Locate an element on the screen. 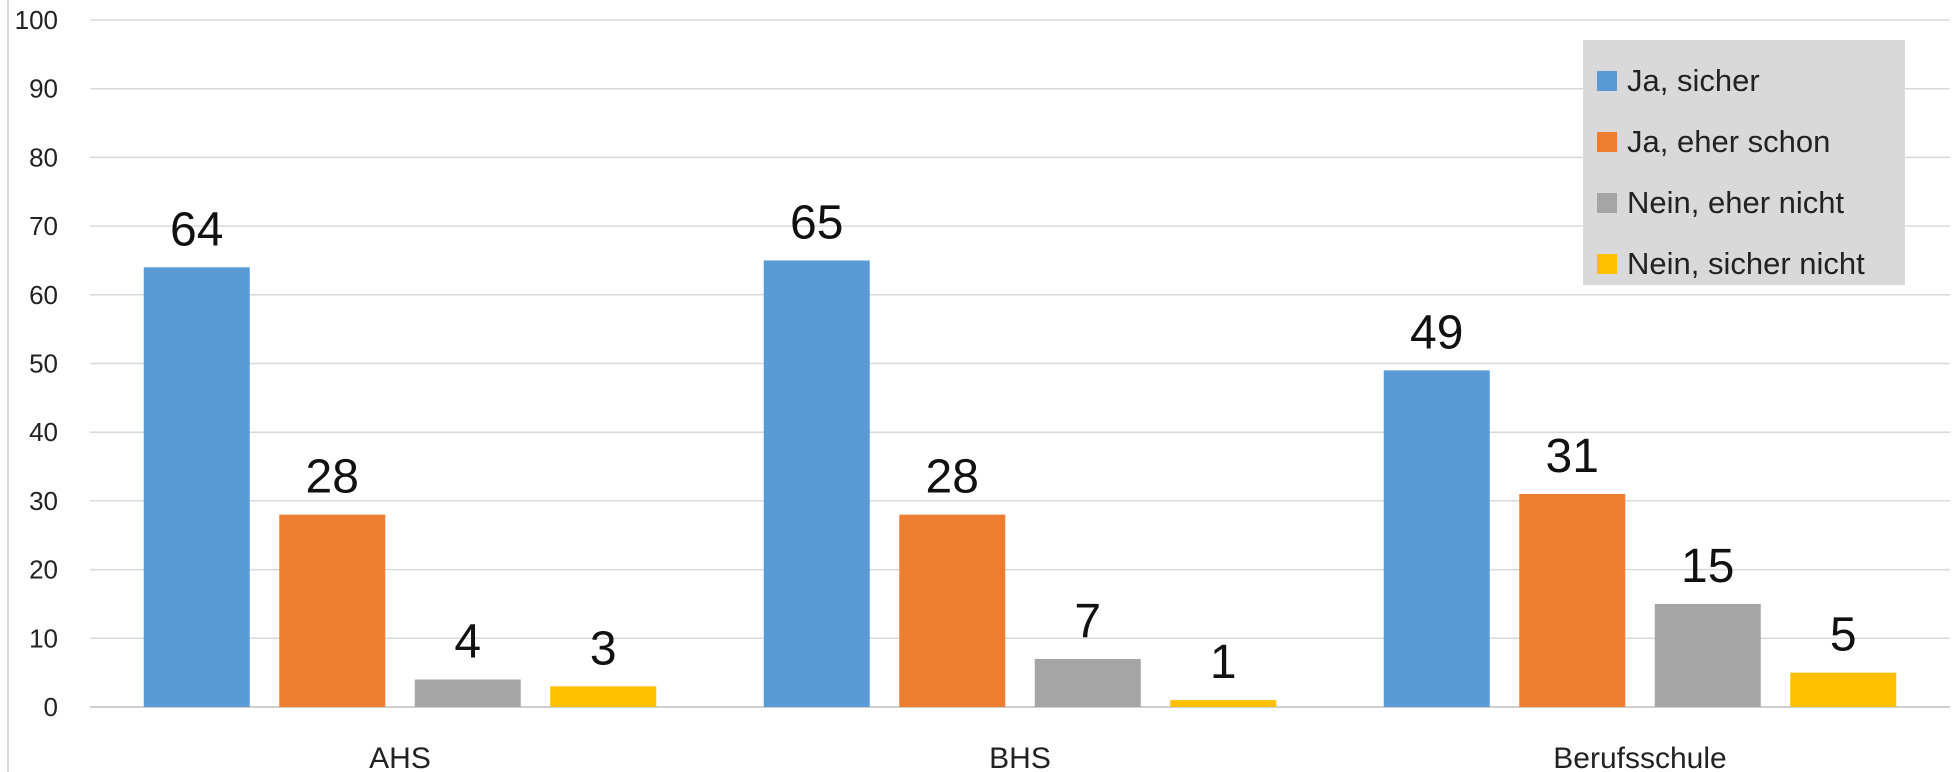  legend-label: Nein, sicher nicht is located at coordinates (1746, 263).